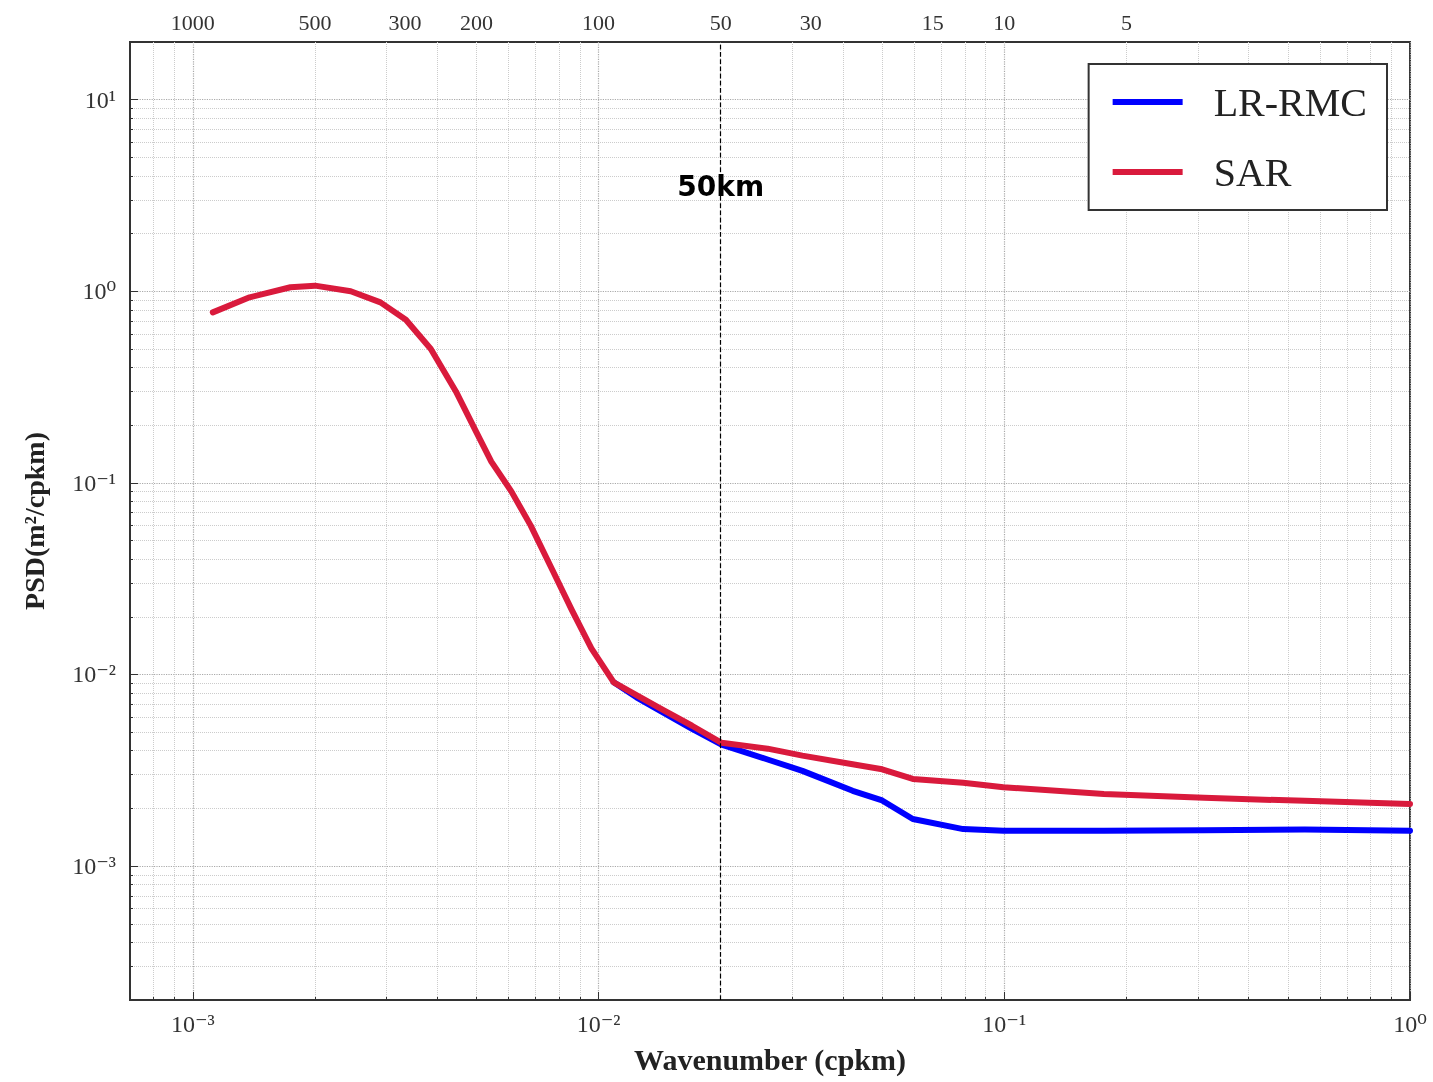  I want to click on text: 15, so click(932, 22).